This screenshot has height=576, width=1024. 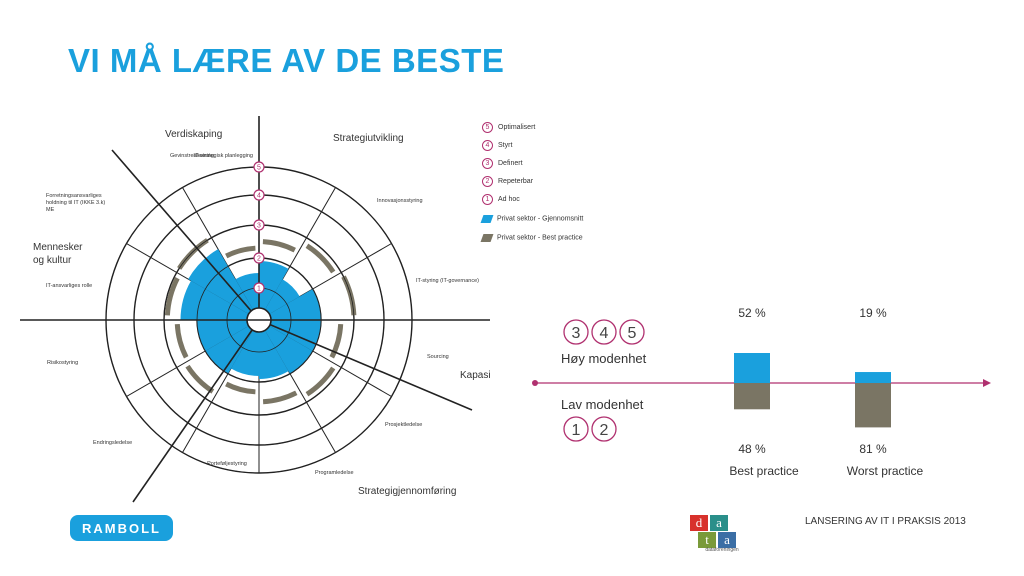 What do you see at coordinates (62, 363) in the screenshot?
I see `axis-label: Risikostyring` at bounding box center [62, 363].